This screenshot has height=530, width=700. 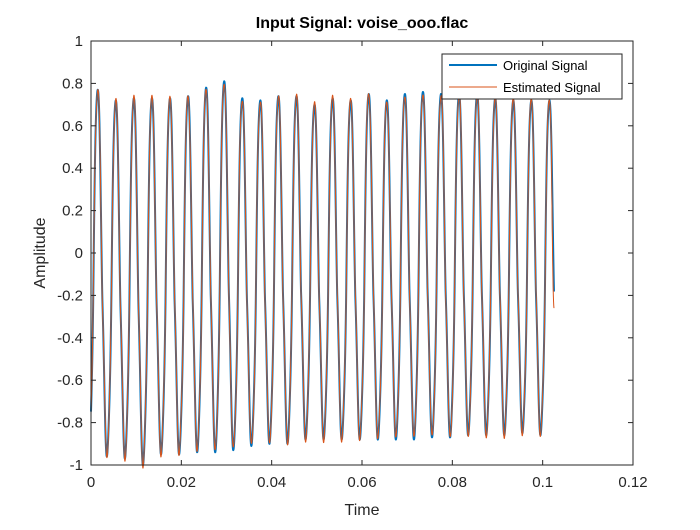 What do you see at coordinates (452, 482) in the screenshot?
I see `x-tick-label: 0.08` at bounding box center [452, 482].